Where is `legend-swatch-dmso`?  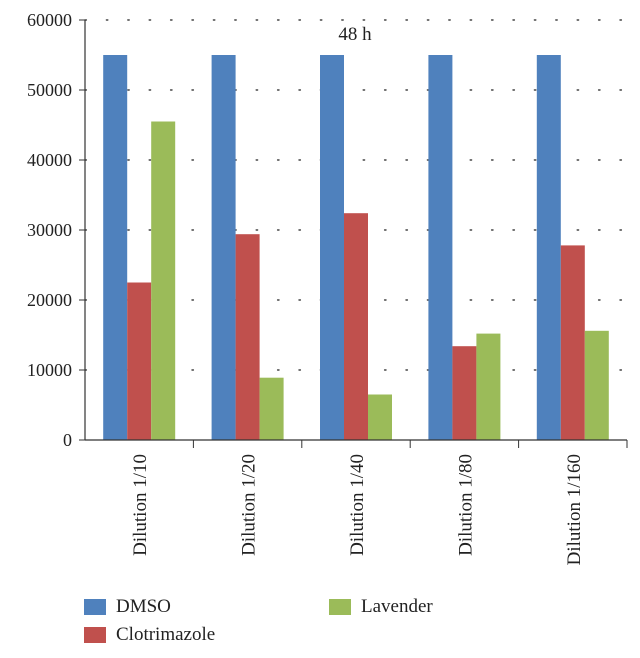 legend-swatch-dmso is located at coordinates (95, 607).